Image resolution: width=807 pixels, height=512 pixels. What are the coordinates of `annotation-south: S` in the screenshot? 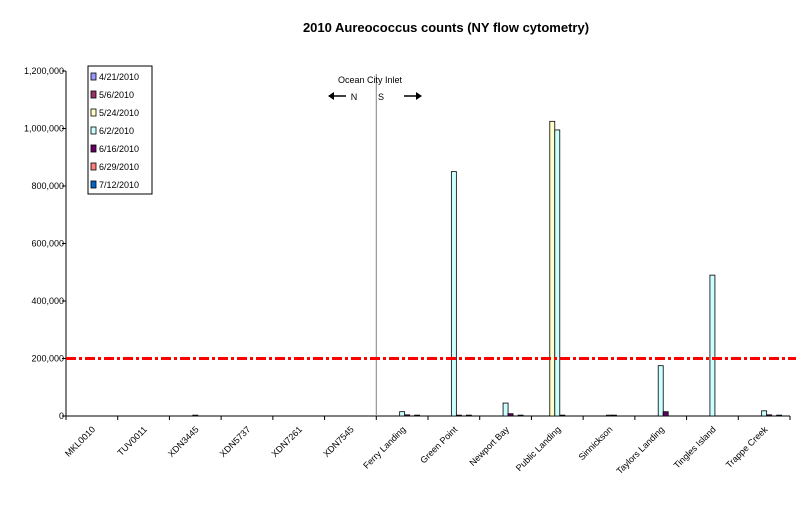 It's located at (381, 97).